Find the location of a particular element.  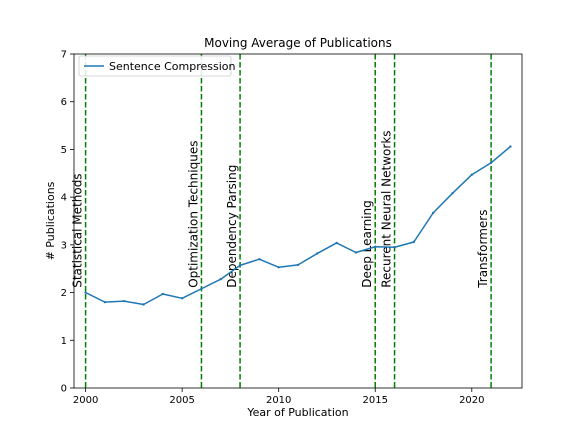

annotation-label: Transformers is located at coordinates (483, 249).